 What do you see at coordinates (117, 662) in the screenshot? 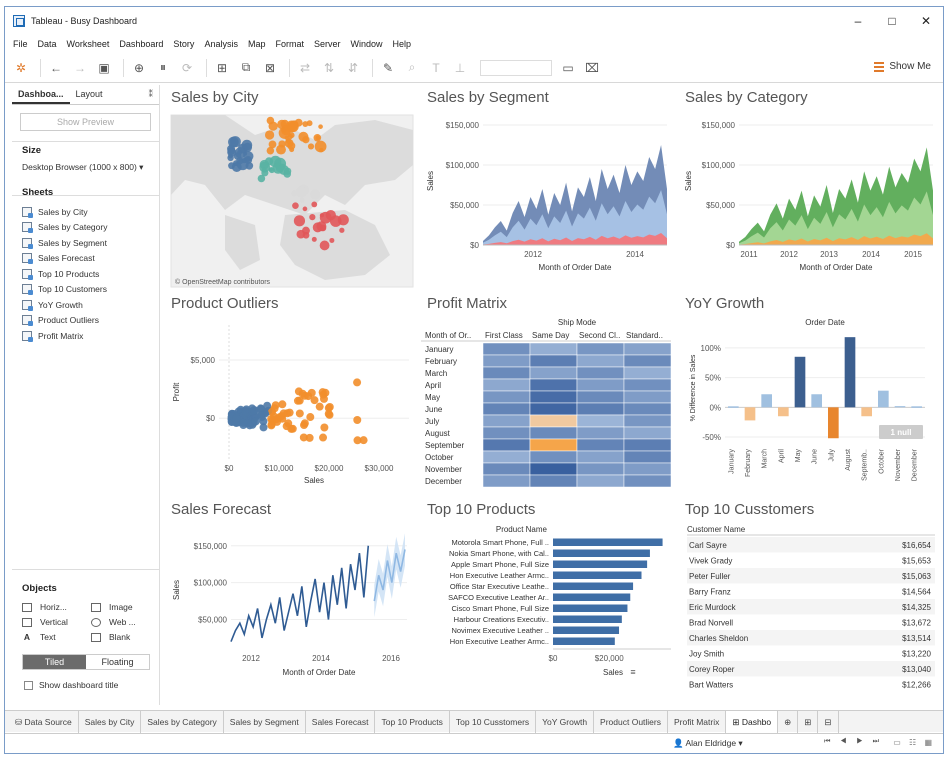
I see `floating-button: Floating` at bounding box center [117, 662].